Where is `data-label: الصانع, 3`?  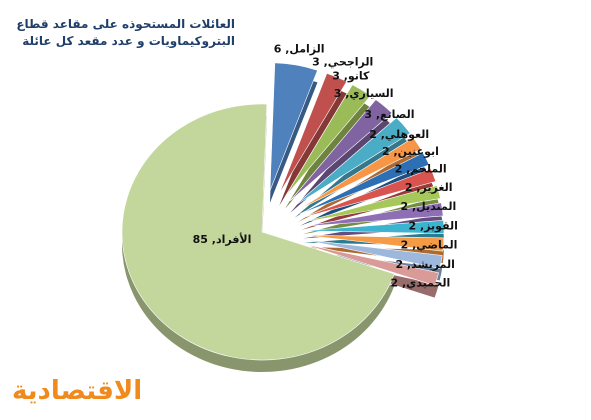
data-label: الصانع, 3 is located at coordinates (389, 114).